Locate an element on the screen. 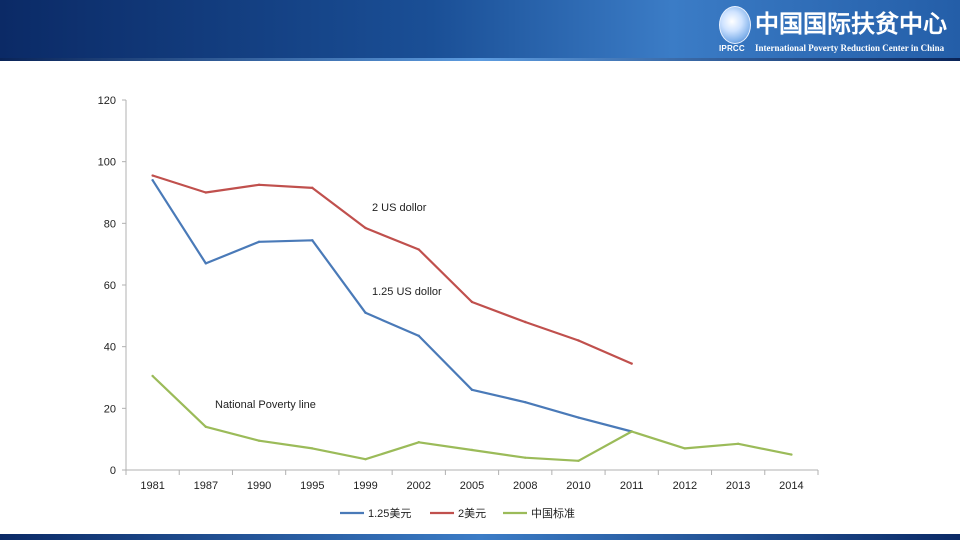 This screenshot has width=960, height=540. logo-abbreviation: IPRCC is located at coordinates (732, 48).